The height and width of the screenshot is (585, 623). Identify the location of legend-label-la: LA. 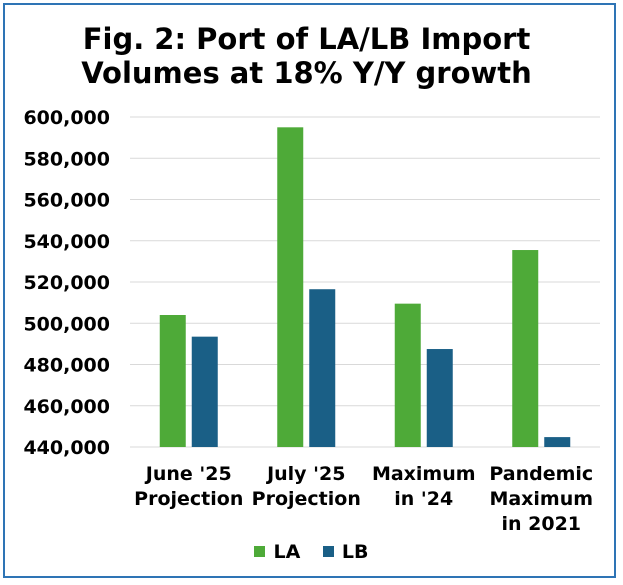
(287, 551).